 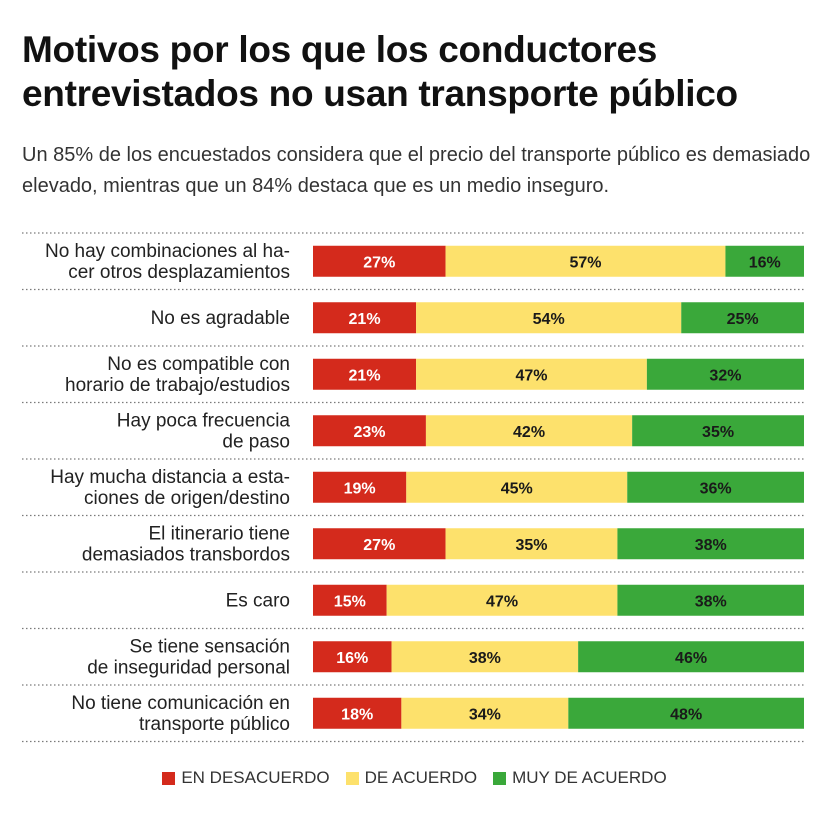 I want to click on category-label: cer otros desplazamientos, so click(x=179, y=272).